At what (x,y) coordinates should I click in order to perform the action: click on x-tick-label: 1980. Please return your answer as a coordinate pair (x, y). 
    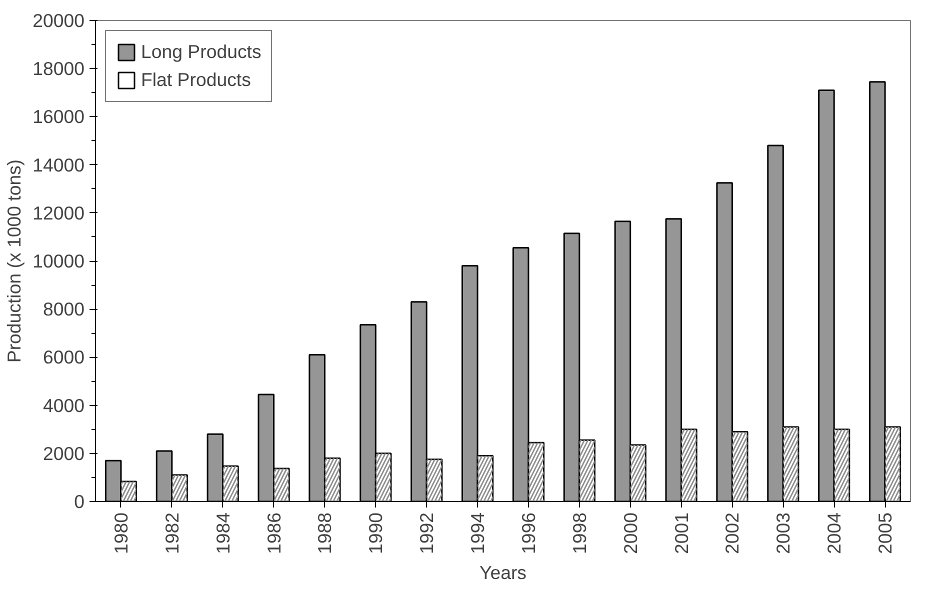
    Looking at the image, I should click on (121, 533).